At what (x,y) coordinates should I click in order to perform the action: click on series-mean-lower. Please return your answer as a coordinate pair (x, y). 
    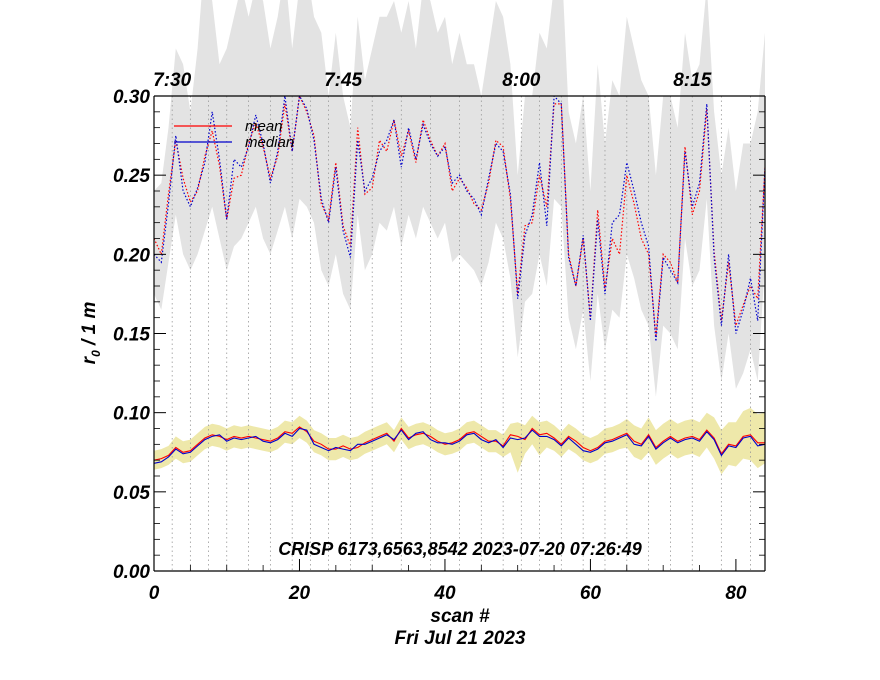
    Looking at the image, I should click on (459, 443).